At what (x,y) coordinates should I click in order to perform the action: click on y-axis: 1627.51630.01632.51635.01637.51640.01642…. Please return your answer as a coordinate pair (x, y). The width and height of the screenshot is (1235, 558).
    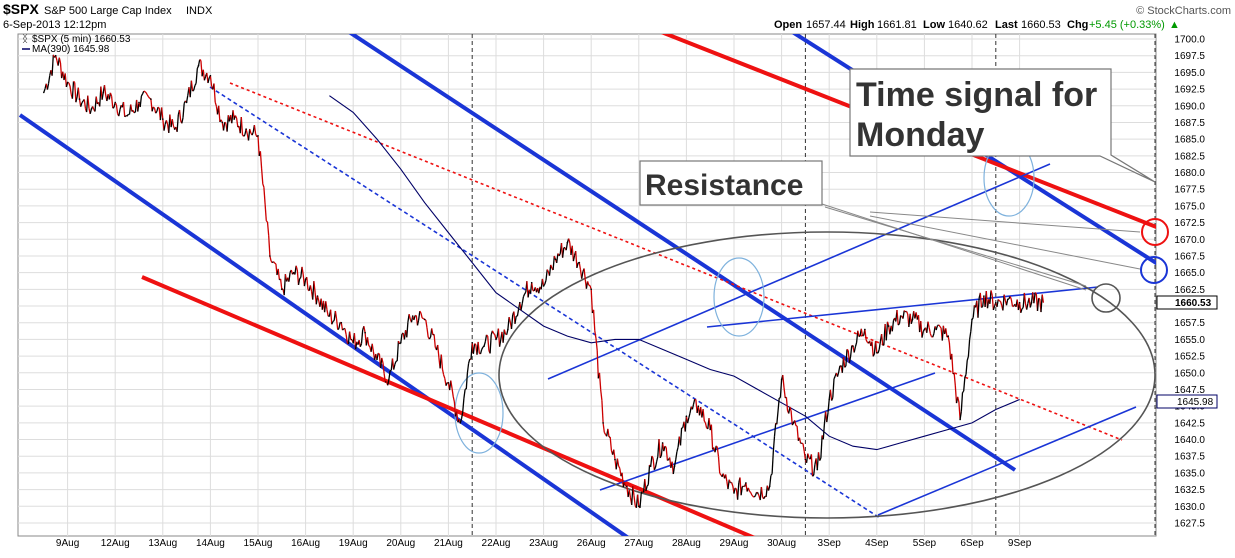
    Looking at the image, I should click on (1189, 282).